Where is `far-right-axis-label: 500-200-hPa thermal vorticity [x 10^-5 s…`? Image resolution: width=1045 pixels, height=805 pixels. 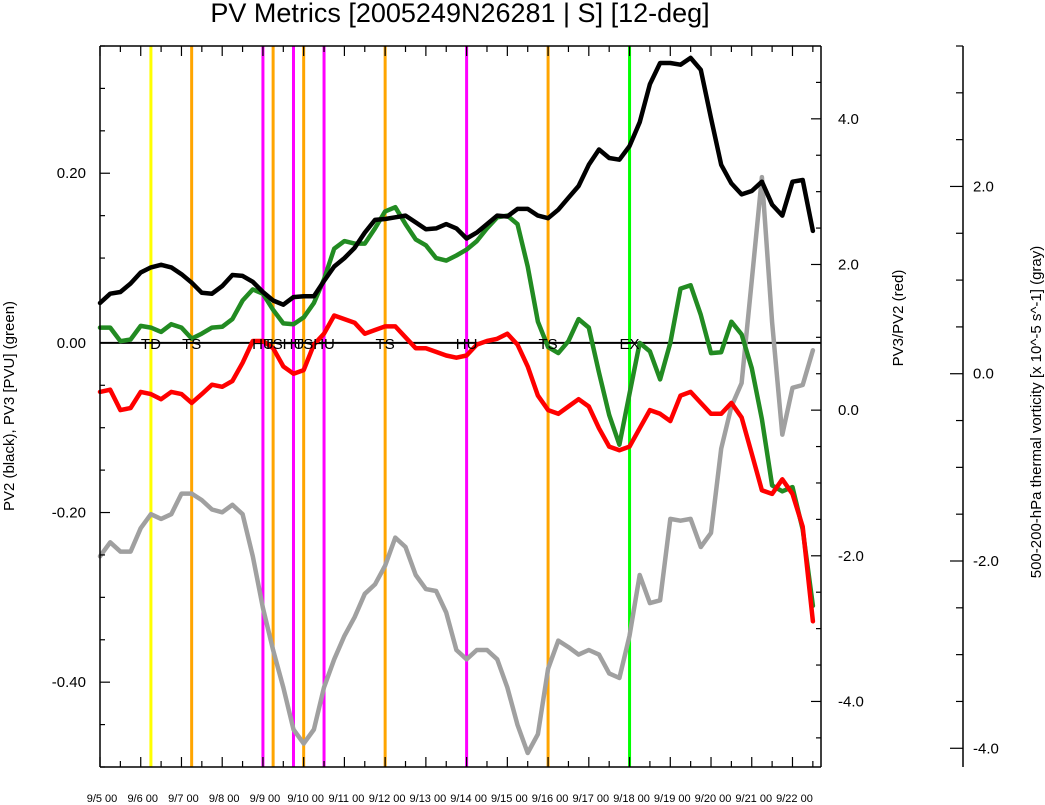 far-right-axis-label: 500-200-hPa thermal vorticity [x 10^-5 s… is located at coordinates (1036, 412).